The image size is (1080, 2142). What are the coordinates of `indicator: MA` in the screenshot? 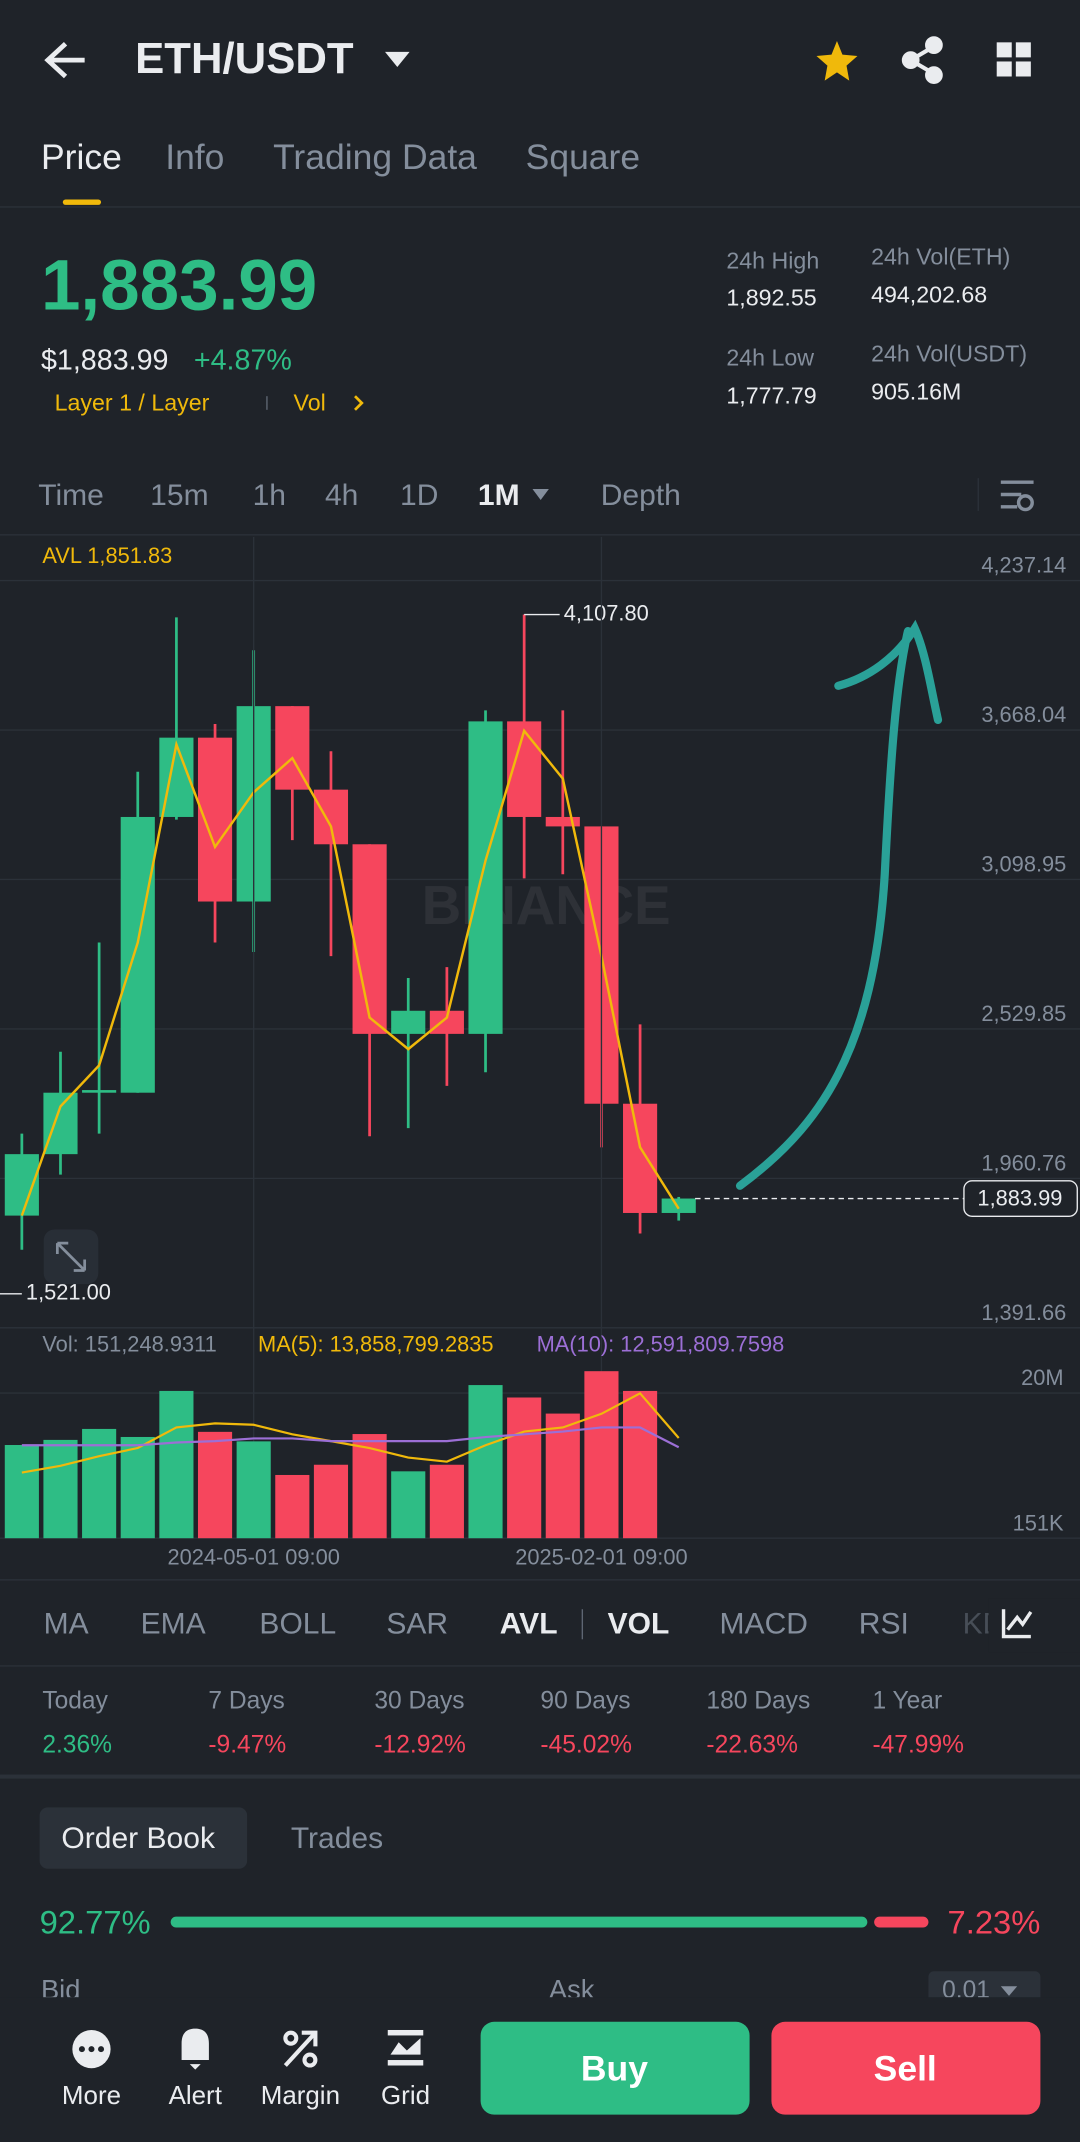 It's located at (66, 1624).